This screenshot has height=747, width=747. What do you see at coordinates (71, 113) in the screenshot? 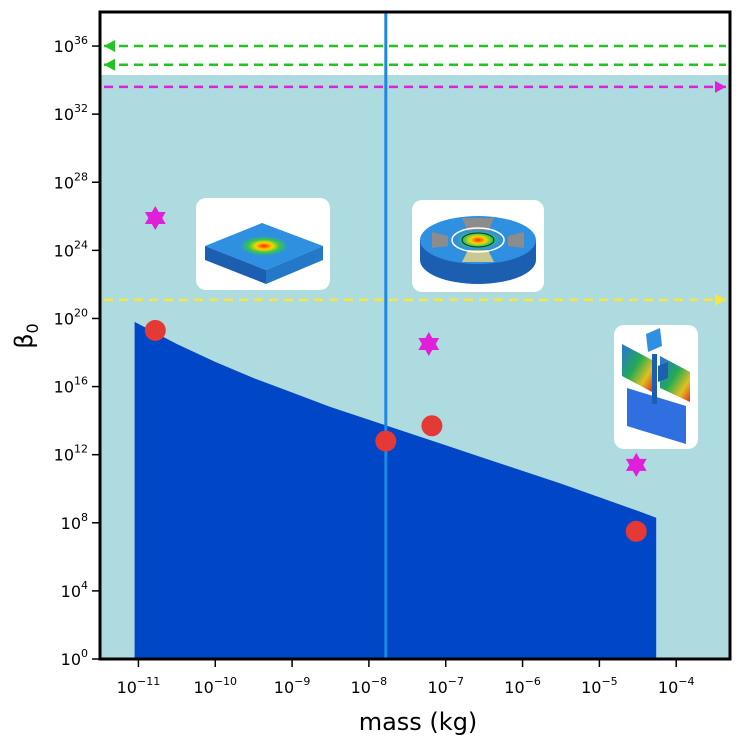
I see `y-tick-label-9: 10³²` at bounding box center [71, 113].